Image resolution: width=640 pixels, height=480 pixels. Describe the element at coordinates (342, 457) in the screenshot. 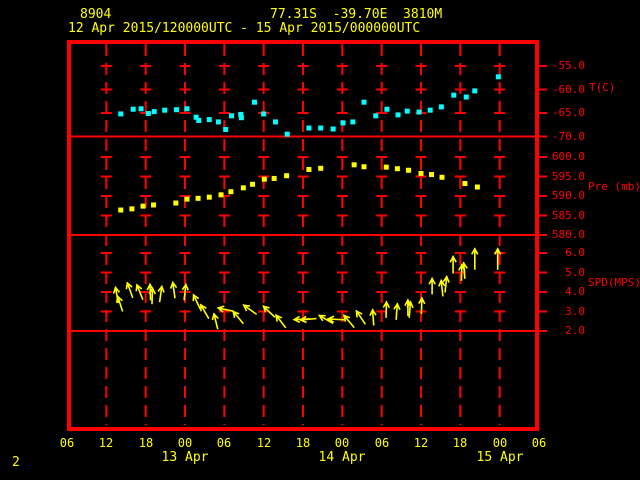

I see `date-label: 14 Apr` at that location.